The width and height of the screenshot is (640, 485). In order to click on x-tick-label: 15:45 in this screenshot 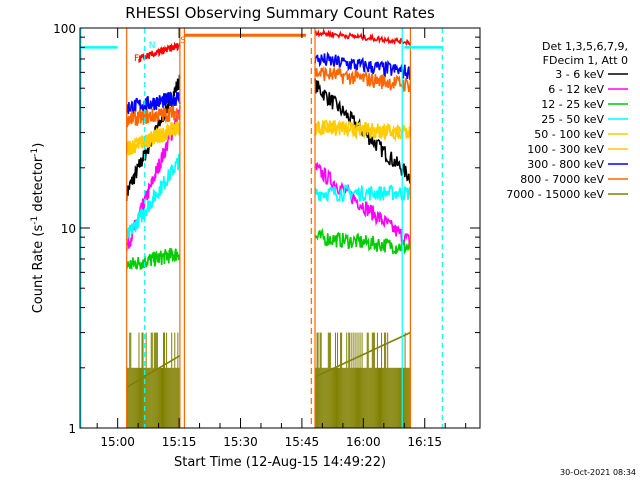, I will do `click(302, 442)`.